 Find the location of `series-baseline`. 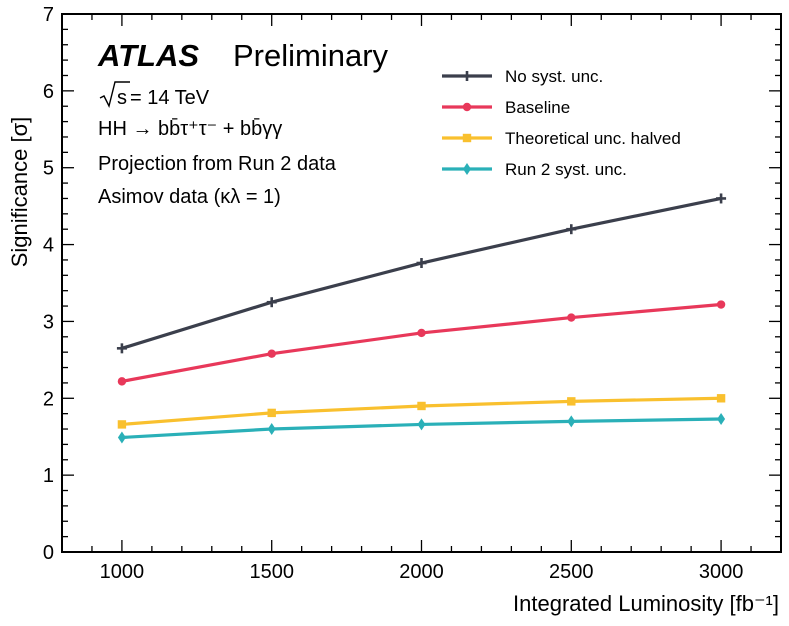

series-baseline is located at coordinates (421, 343).